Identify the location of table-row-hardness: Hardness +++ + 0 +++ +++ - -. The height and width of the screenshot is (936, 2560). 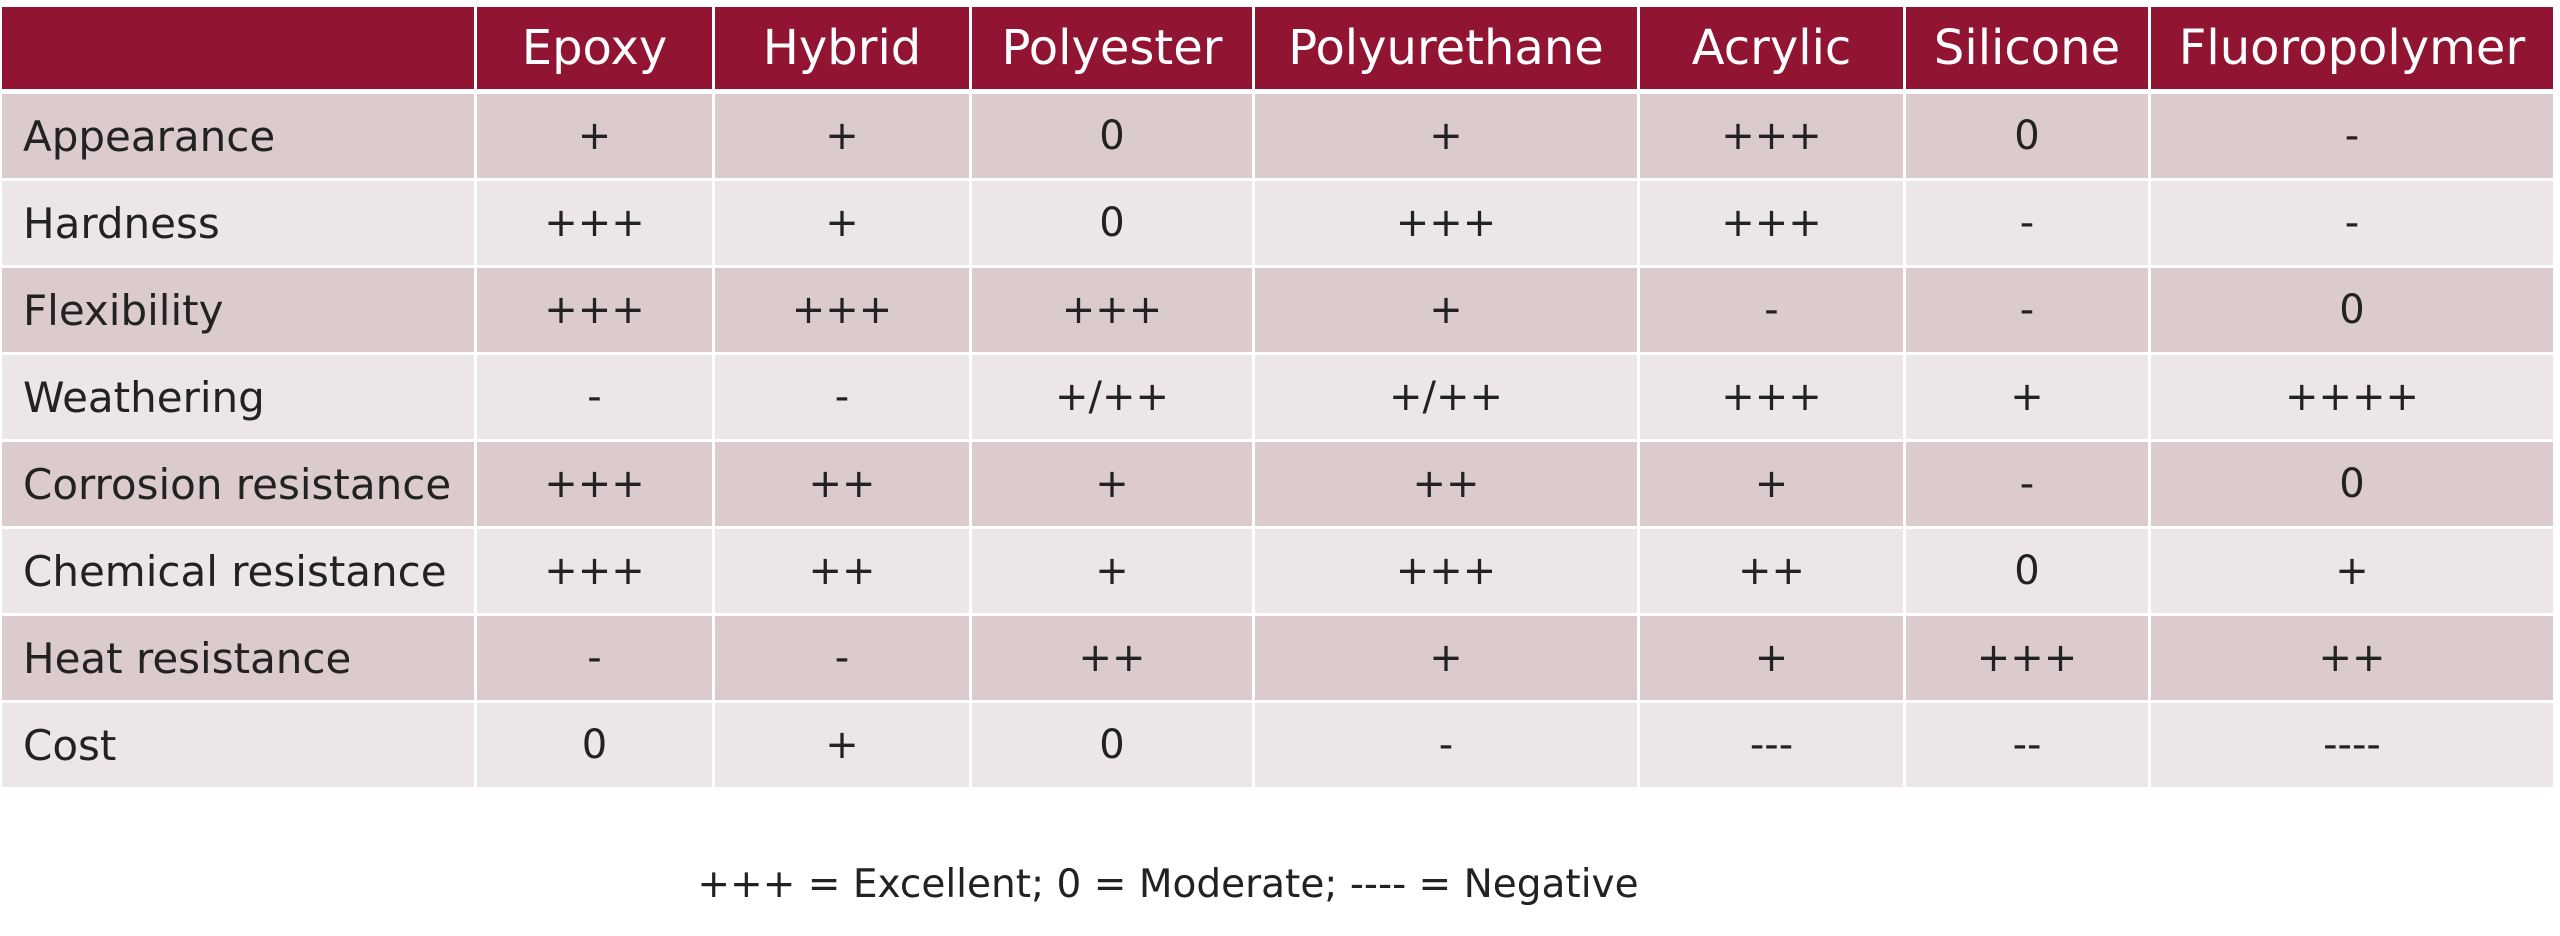
(1277, 224).